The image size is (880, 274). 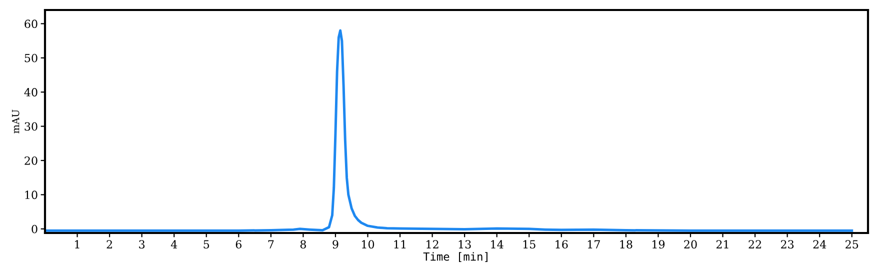 I want to click on y-tick-label: 10, so click(x=31, y=195).